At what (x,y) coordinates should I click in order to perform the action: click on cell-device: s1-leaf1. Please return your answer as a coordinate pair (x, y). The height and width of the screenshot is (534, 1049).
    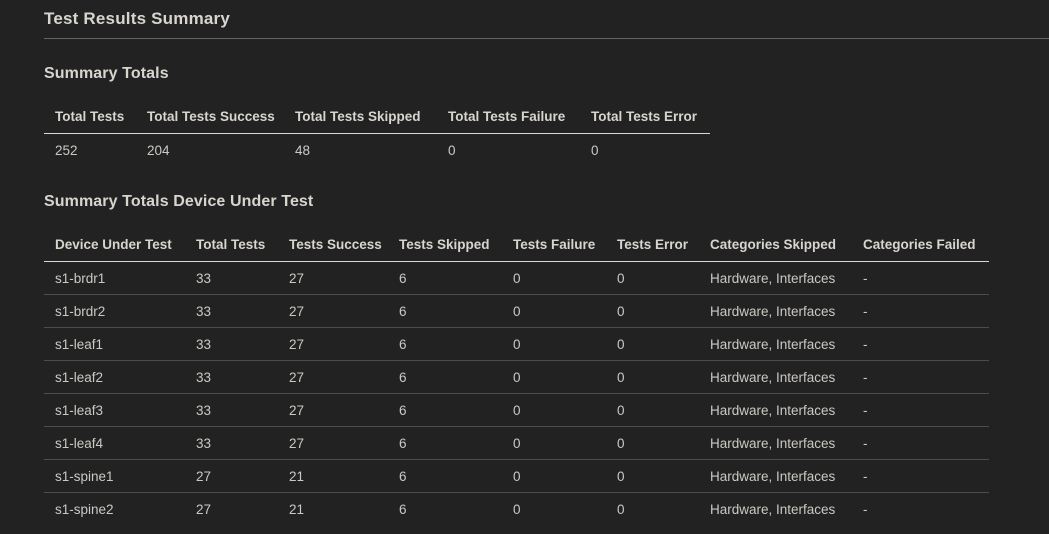
    Looking at the image, I should click on (114, 344).